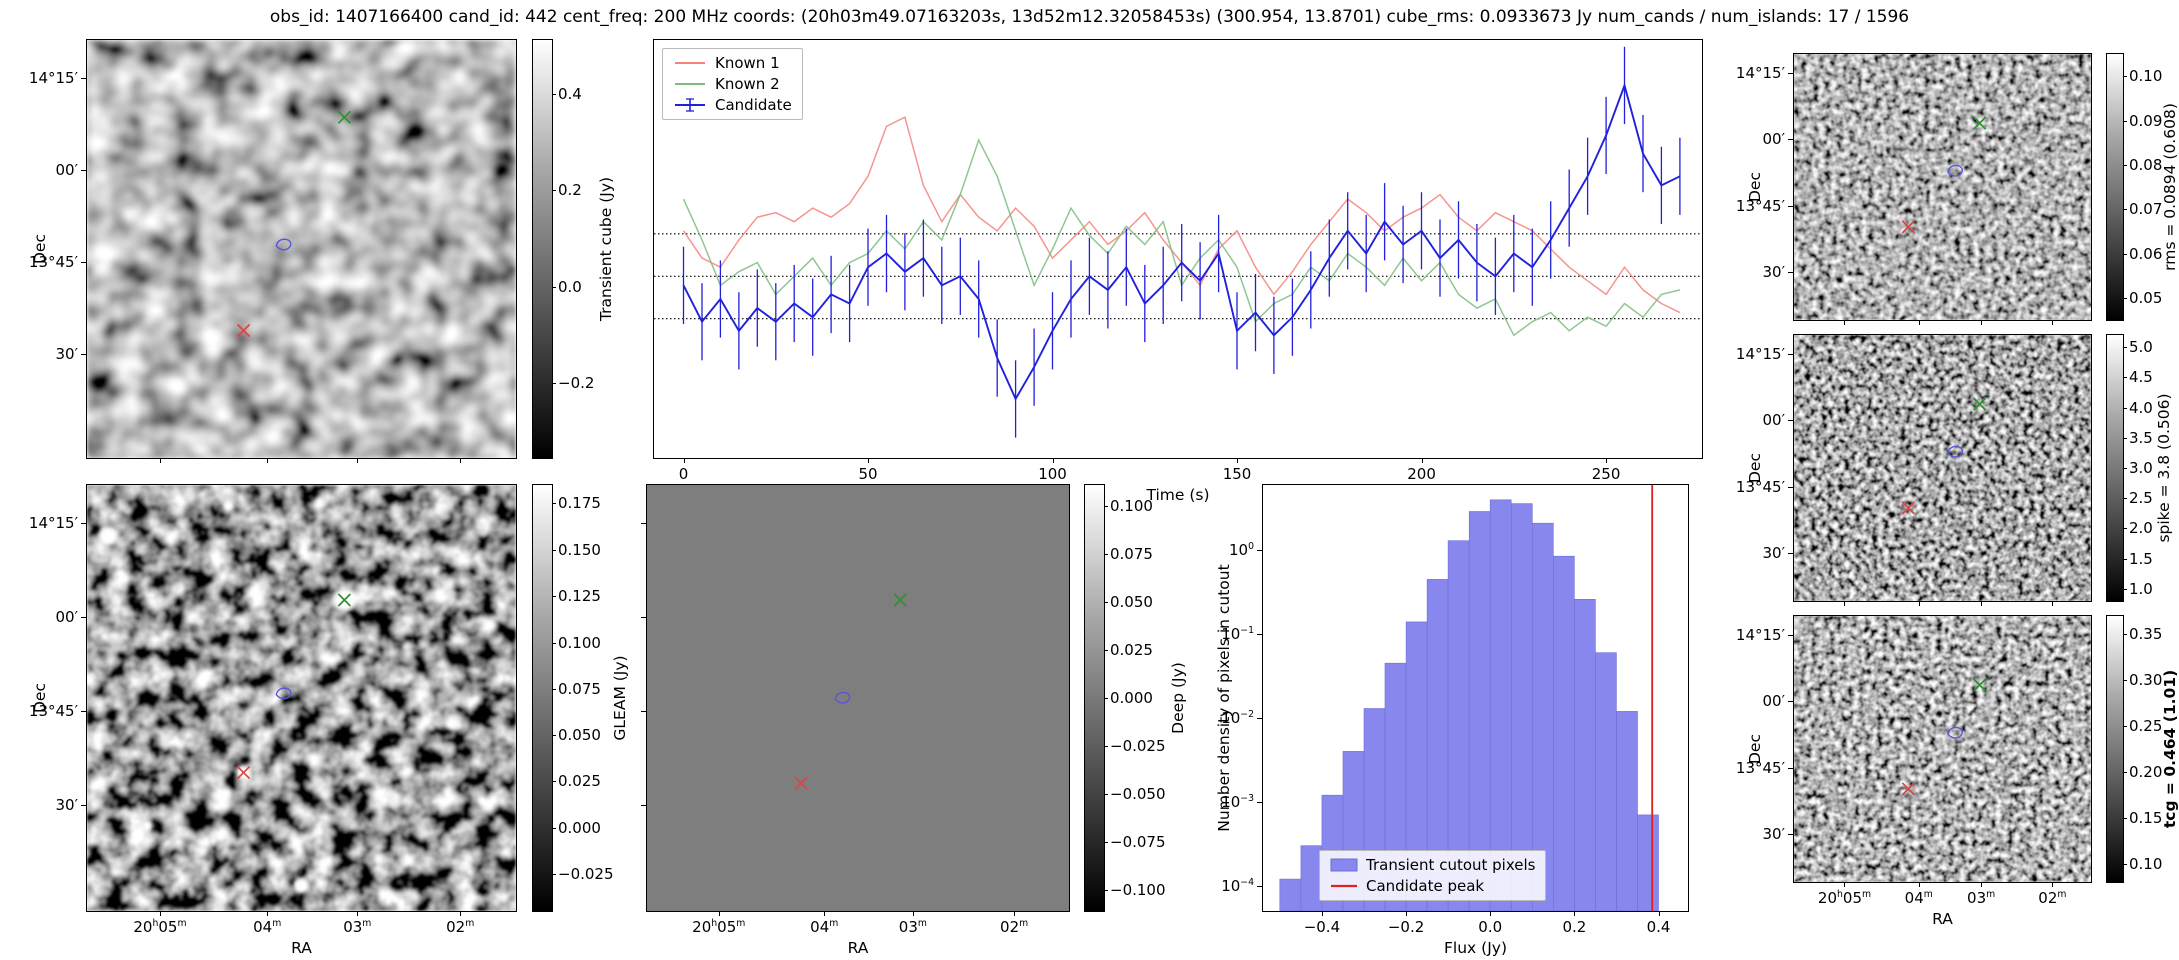 The height and width of the screenshot is (960, 2179). What do you see at coordinates (1433, 875) in the screenshot?
I see `histogram-legend: Transient cutout pixels Candidate peak` at bounding box center [1433, 875].